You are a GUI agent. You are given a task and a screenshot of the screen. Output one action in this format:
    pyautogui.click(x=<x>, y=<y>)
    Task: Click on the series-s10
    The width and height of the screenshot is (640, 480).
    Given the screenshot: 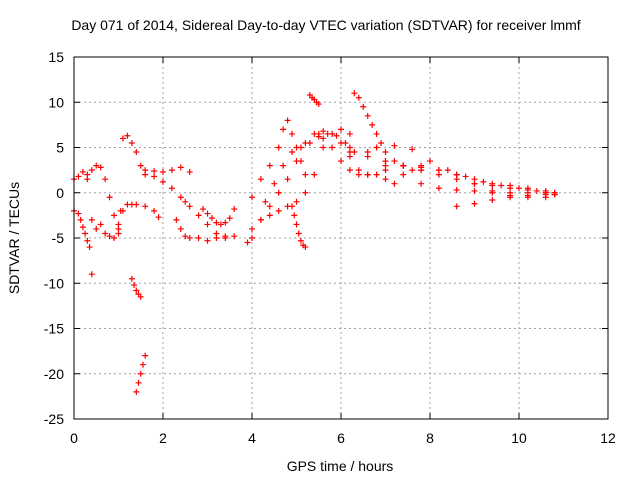 What is the action you would take?
    pyautogui.click(x=219, y=217)
    